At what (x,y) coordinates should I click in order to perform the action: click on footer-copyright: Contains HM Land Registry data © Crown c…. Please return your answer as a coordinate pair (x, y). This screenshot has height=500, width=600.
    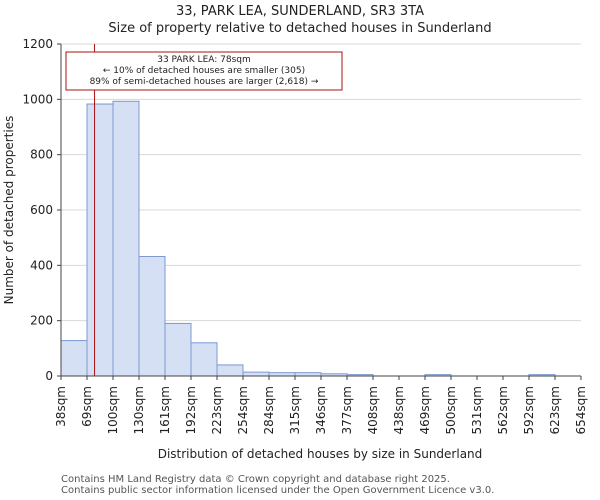
    Looking at the image, I should click on (255, 479).